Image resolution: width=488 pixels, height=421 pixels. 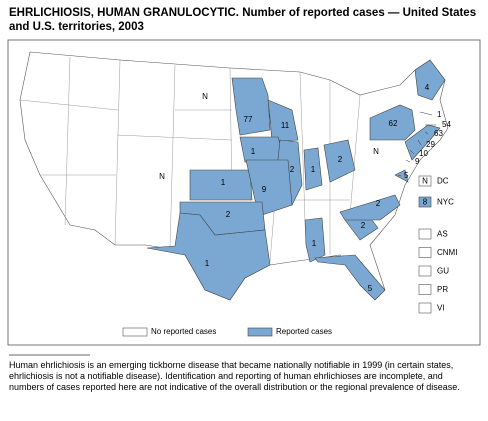 What do you see at coordinates (447, 252) in the screenshot?
I see `territory-label: CNMI` at bounding box center [447, 252].